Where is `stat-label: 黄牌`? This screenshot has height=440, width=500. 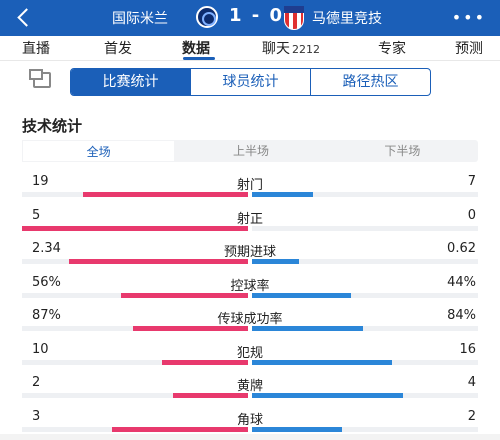 stat-label: 黄牌 is located at coordinates (249, 386).